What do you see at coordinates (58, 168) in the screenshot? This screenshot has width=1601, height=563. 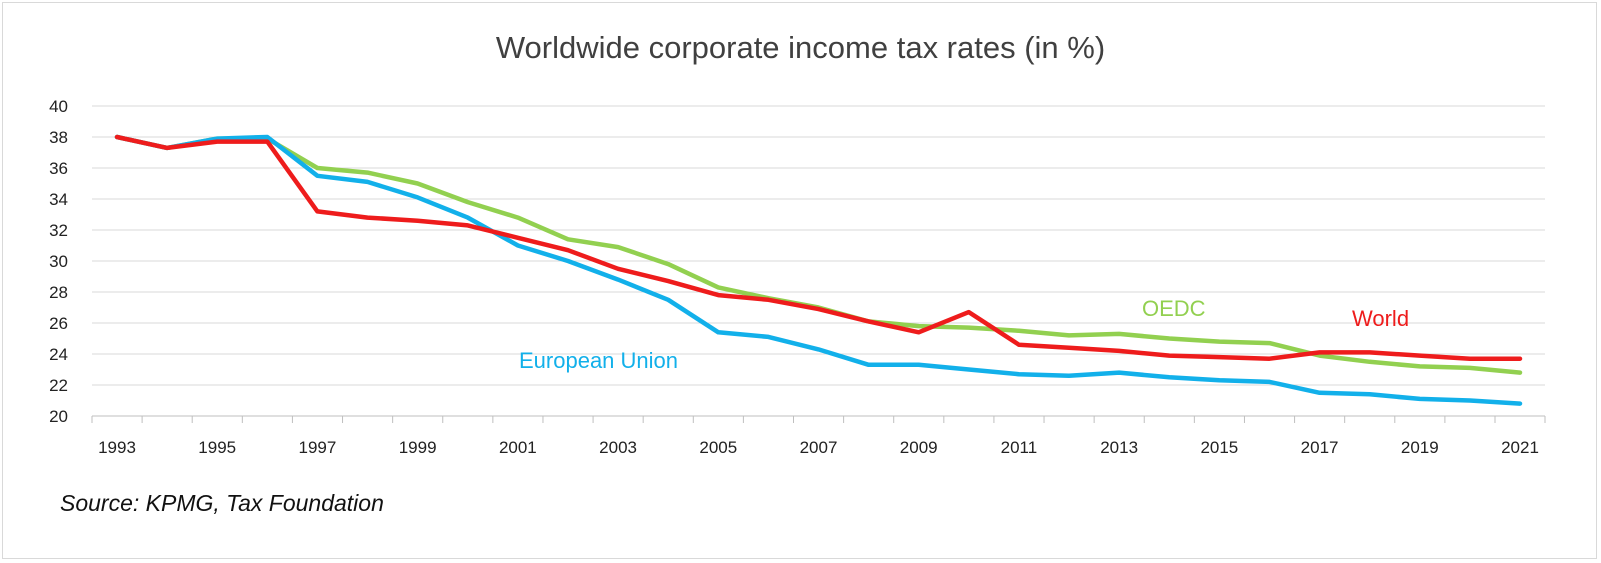 I see `y-tick-label: 36` at bounding box center [58, 168].